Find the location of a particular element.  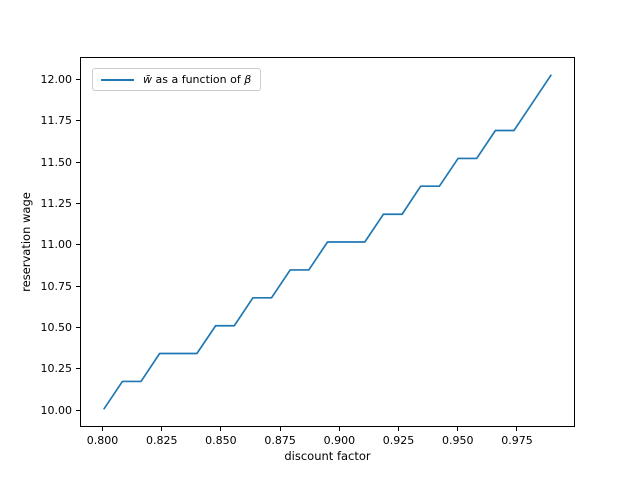

x-tick-label: 0.950 is located at coordinates (458, 440).